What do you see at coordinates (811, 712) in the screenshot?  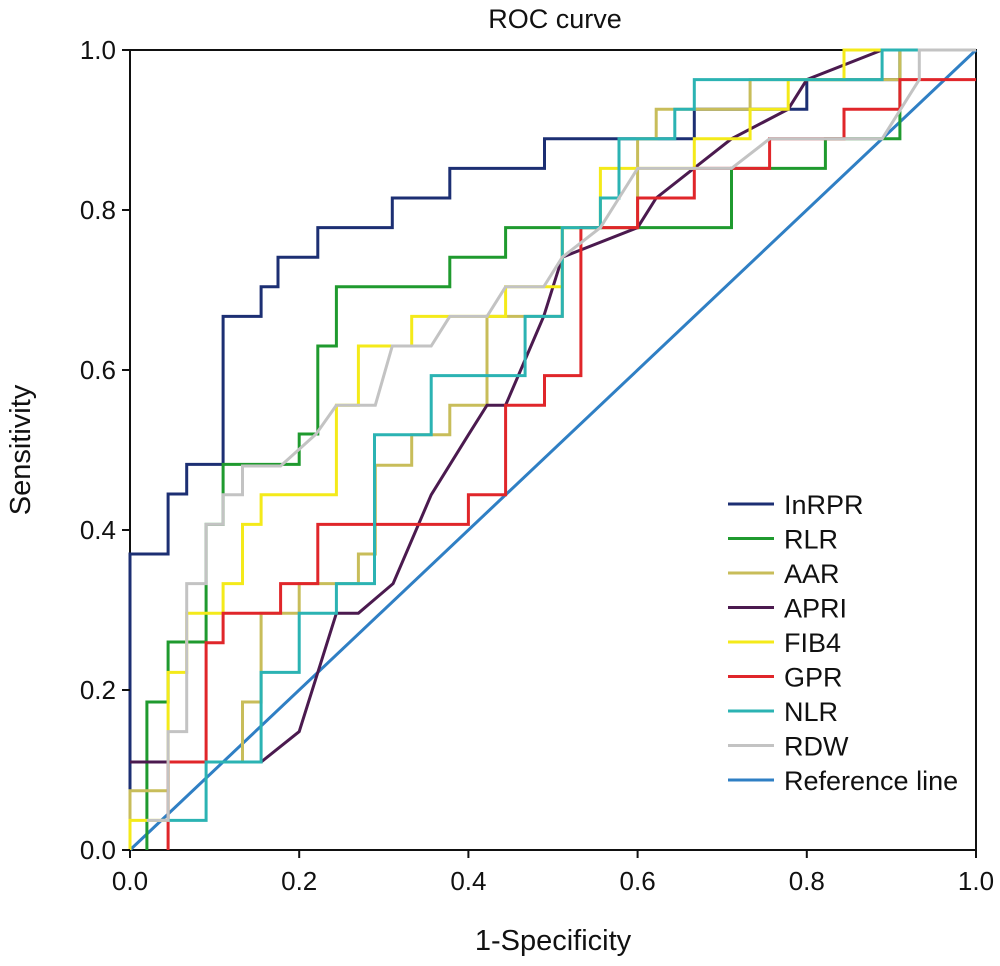 I see `legend-label-nlr: NLR` at bounding box center [811, 712].